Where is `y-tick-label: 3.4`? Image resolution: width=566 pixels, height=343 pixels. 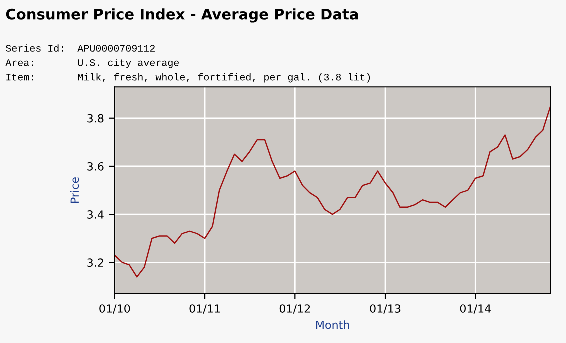 y-tick-label: 3.4 is located at coordinates (96, 214).